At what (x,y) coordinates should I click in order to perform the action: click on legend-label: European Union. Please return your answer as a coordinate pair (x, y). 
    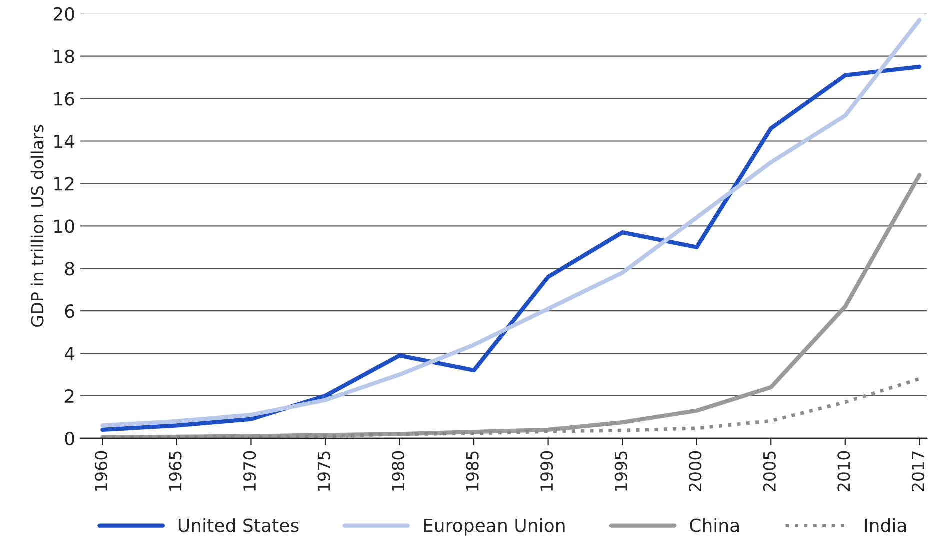
    Looking at the image, I should click on (494, 527).